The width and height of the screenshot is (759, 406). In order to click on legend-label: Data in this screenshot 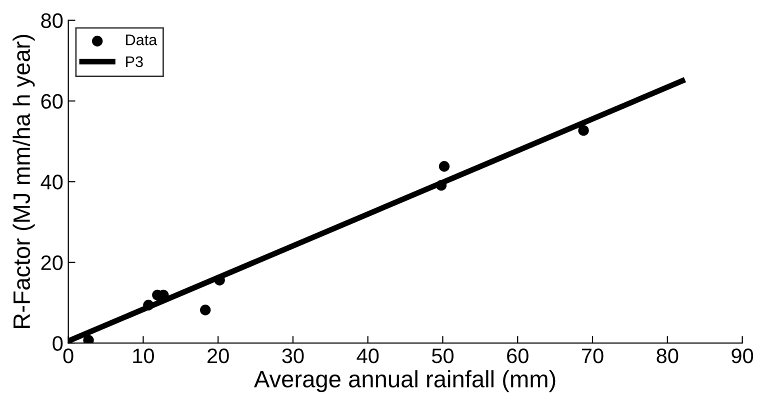, I will do `click(142, 40)`.